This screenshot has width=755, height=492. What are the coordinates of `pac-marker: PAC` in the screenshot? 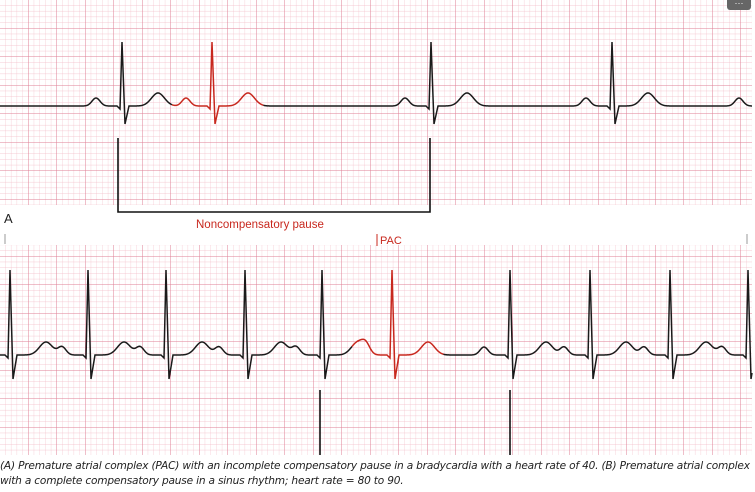 It's located at (391, 241).